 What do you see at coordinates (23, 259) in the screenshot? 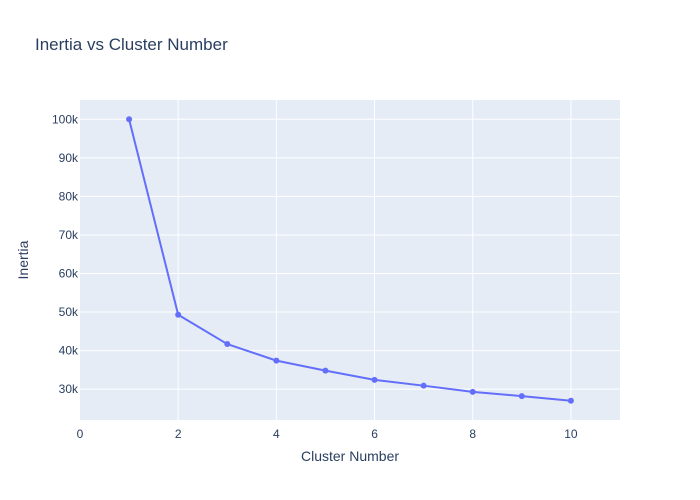
I see `y-axis-title: Inertia` at bounding box center [23, 259].